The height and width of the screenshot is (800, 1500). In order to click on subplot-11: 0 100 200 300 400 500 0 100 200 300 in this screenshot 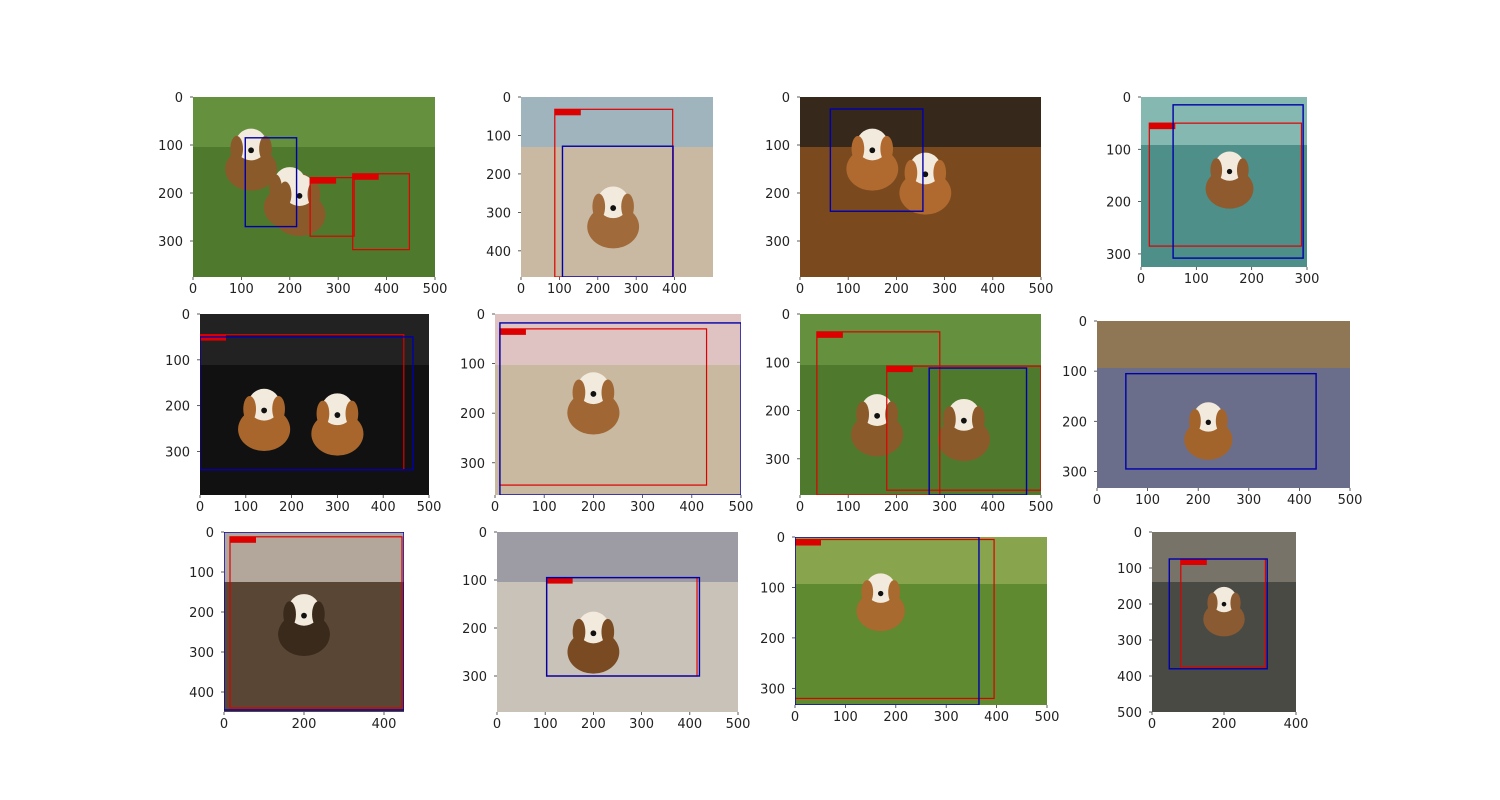, I will do `click(909, 628)`.